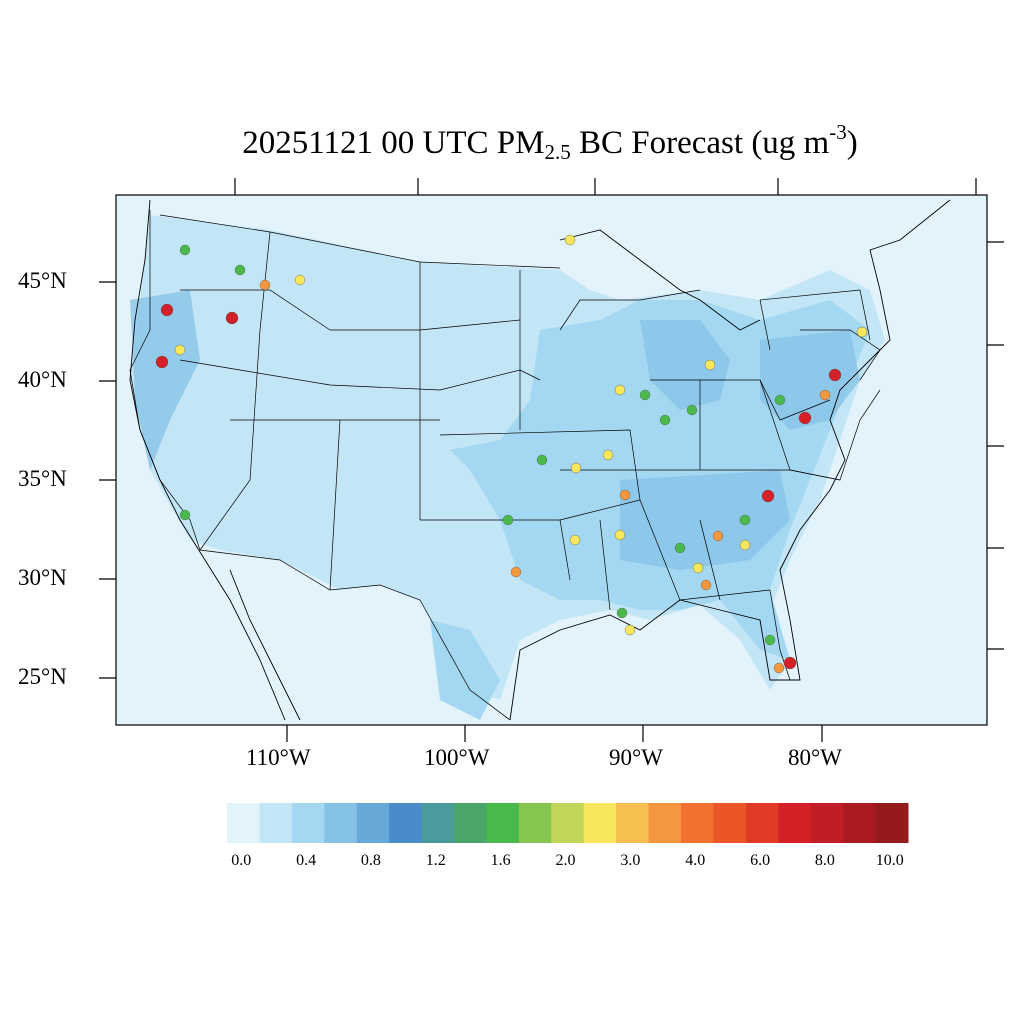  I want to click on great-lakes-coverage, so click(685, 365).